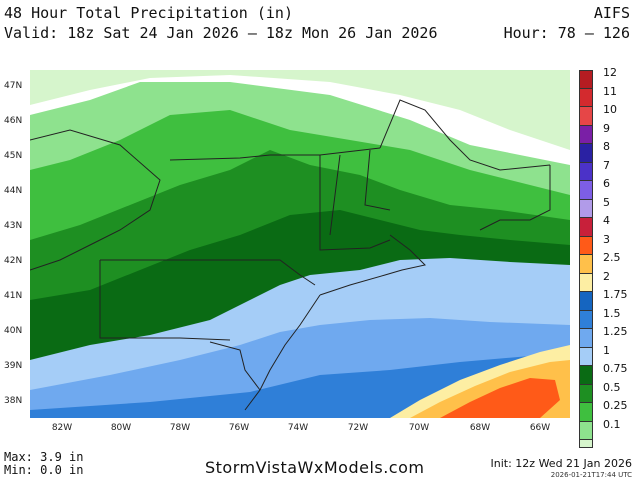  I want to click on legend-label: 1.5, so click(612, 313).